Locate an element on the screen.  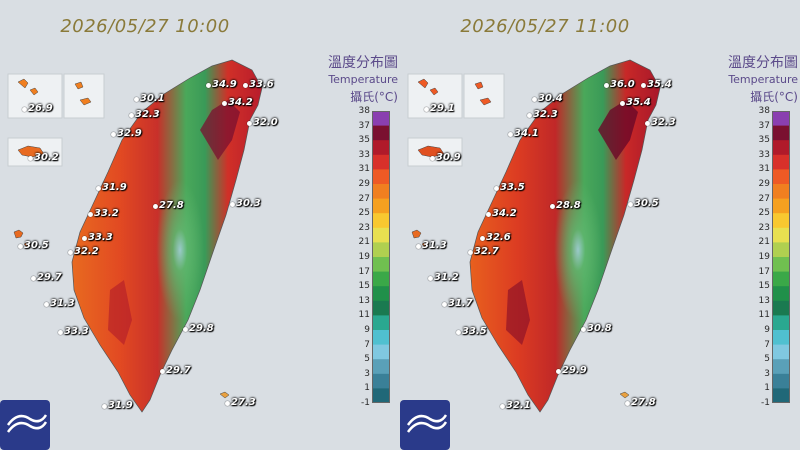
station-temperature-label: 29.7 is located at coordinates (178, 370).